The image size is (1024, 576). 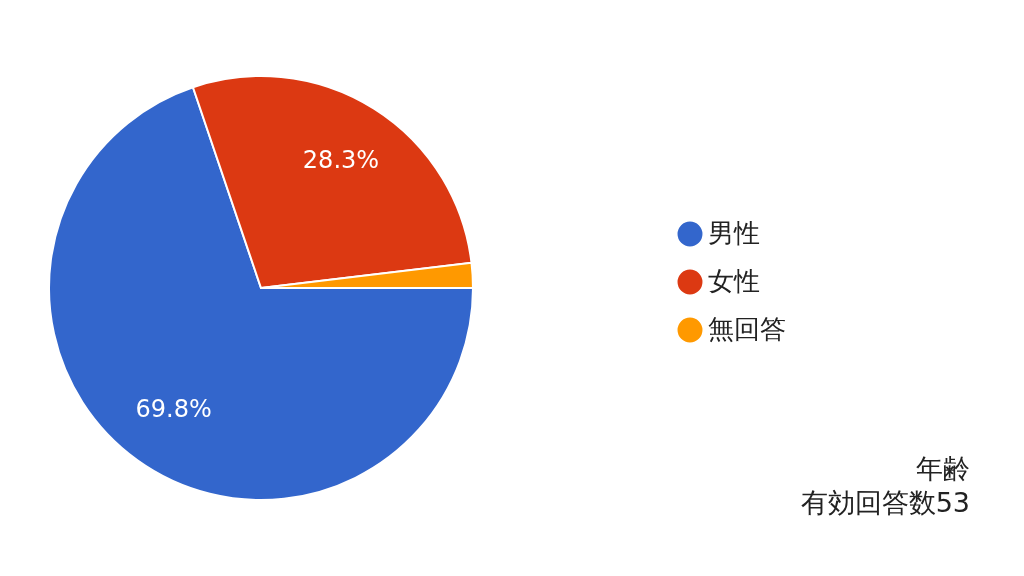 What do you see at coordinates (885, 503) in the screenshot?
I see `text: 有効回答数53` at bounding box center [885, 503].